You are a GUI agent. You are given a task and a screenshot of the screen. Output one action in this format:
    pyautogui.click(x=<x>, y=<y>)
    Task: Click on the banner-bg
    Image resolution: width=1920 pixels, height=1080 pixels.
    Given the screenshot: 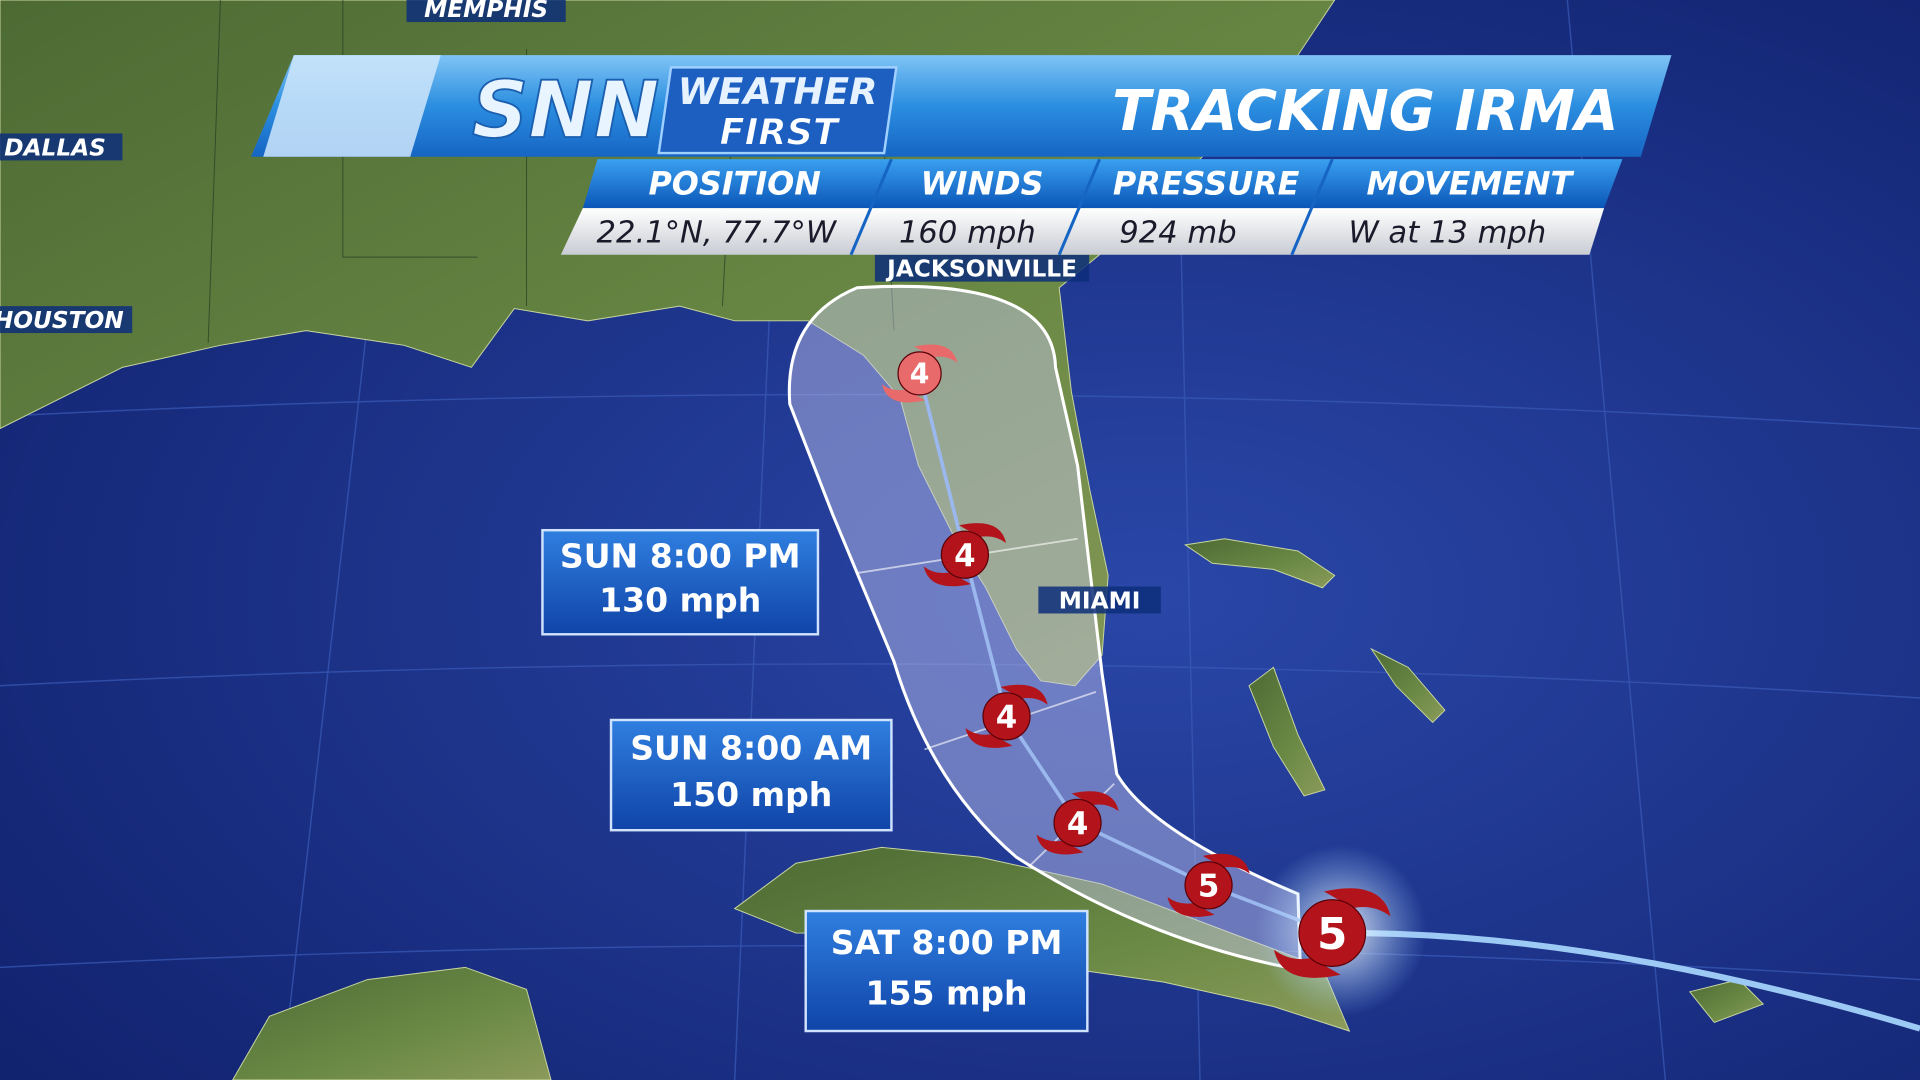 What is the action you would take?
    pyautogui.click(x=961, y=106)
    